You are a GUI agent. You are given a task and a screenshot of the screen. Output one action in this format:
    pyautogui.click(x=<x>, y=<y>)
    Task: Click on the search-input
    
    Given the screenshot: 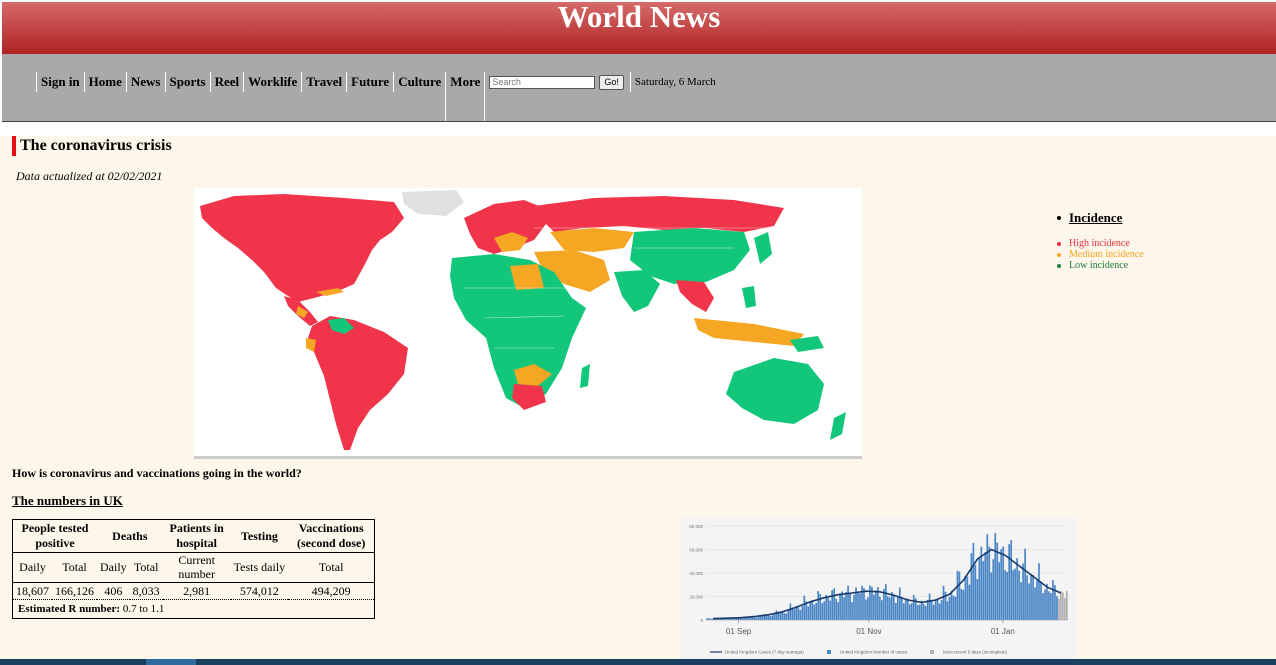 What is the action you would take?
    pyautogui.click(x=542, y=82)
    